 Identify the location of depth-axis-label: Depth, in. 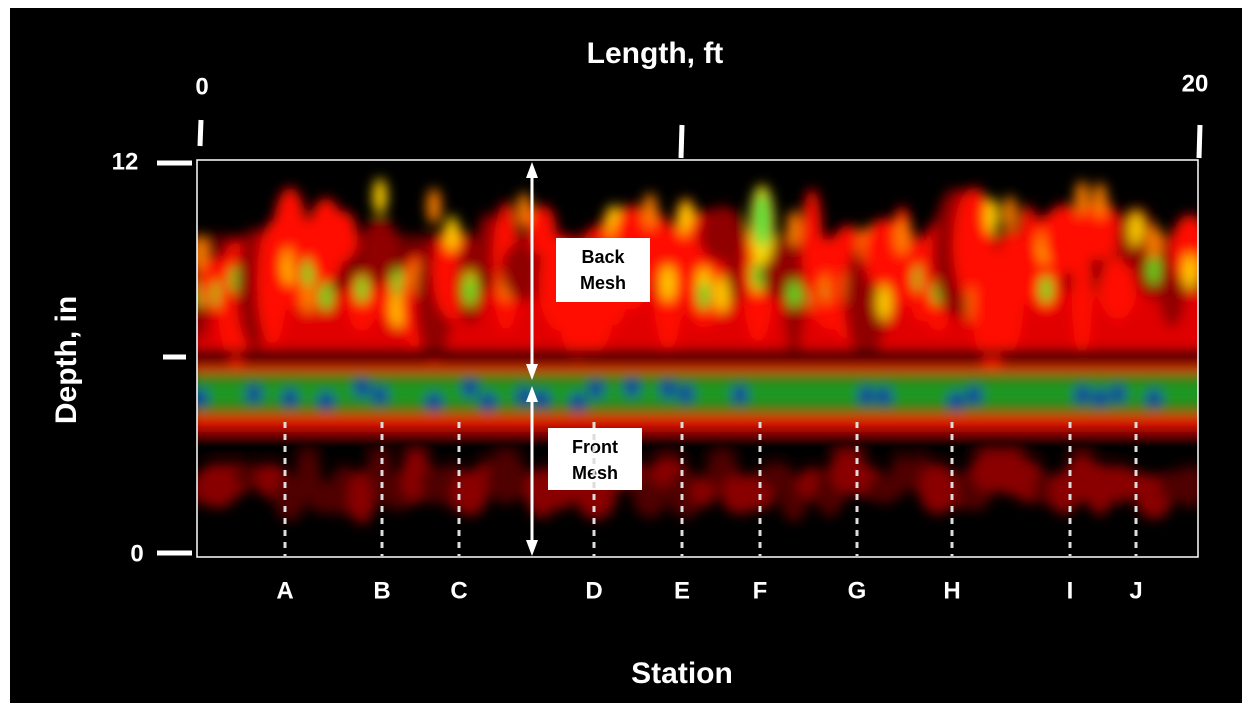
(66, 360).